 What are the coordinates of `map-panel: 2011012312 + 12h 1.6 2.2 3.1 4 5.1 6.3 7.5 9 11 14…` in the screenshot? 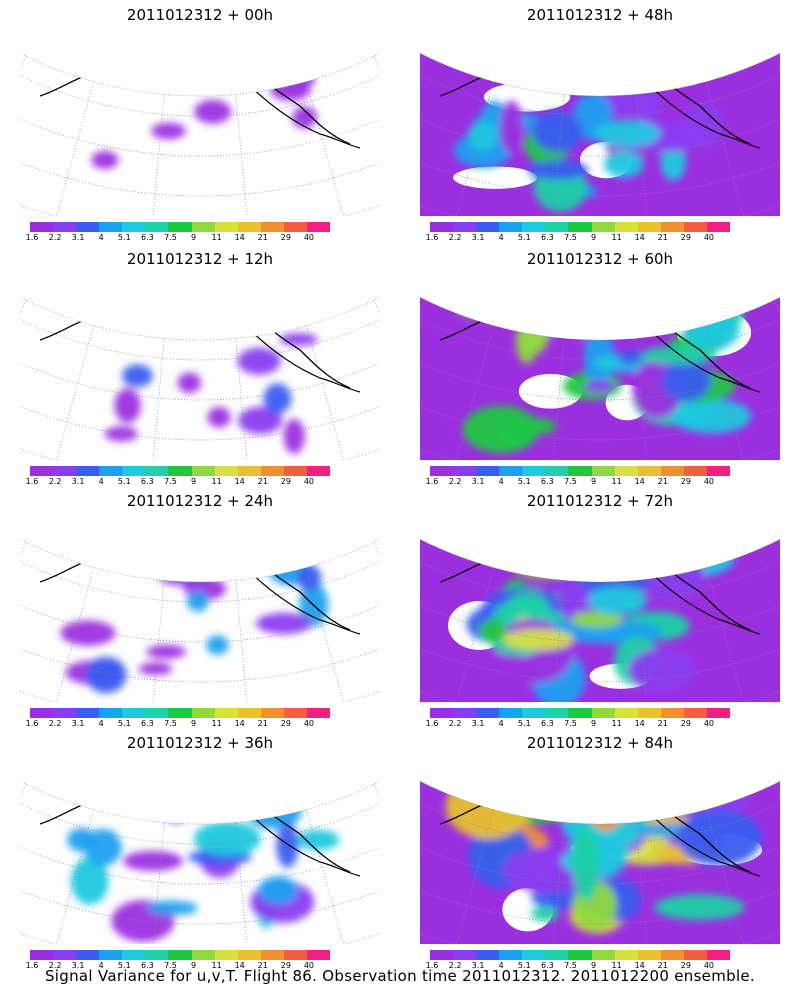 It's located at (200, 371).